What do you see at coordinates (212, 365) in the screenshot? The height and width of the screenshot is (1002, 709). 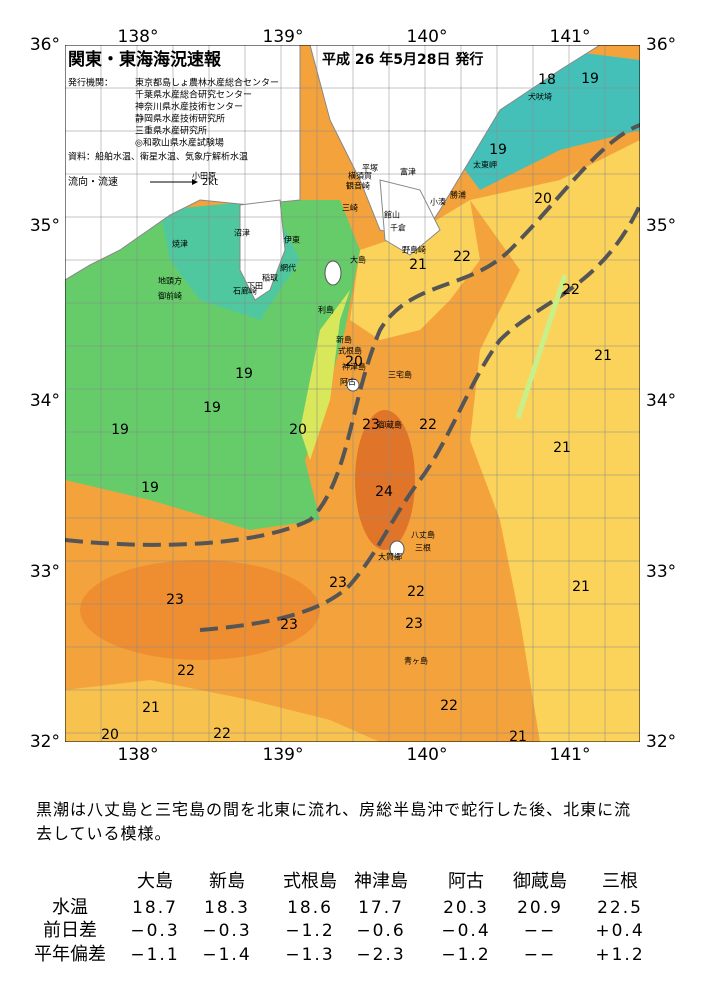 I see `sea-green` at bounding box center [212, 365].